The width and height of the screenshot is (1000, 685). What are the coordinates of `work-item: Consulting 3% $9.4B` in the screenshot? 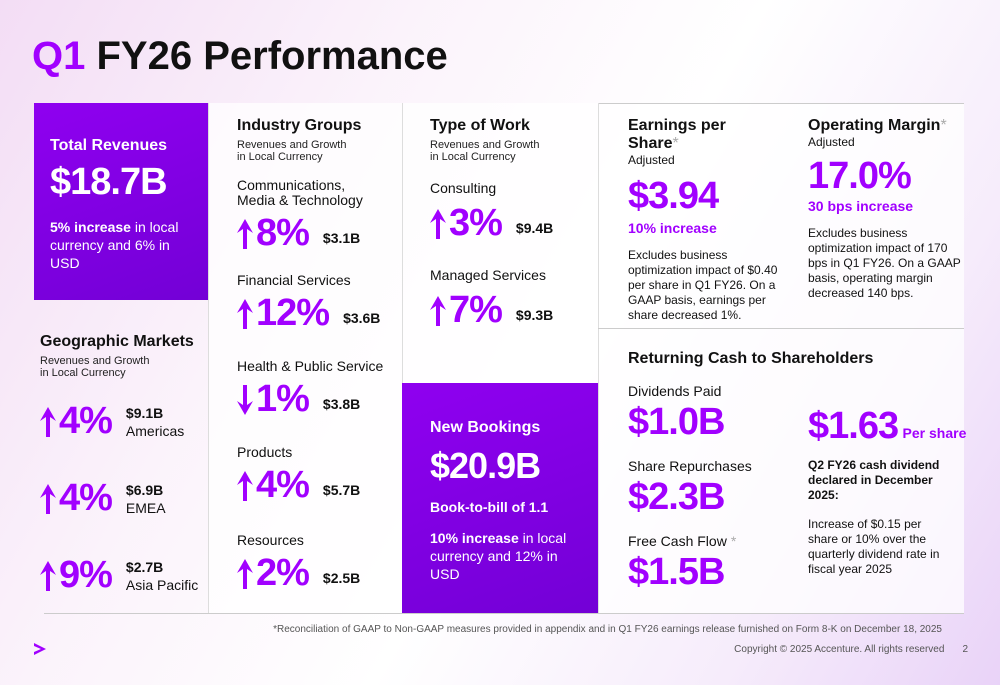 It's located at (505, 213).